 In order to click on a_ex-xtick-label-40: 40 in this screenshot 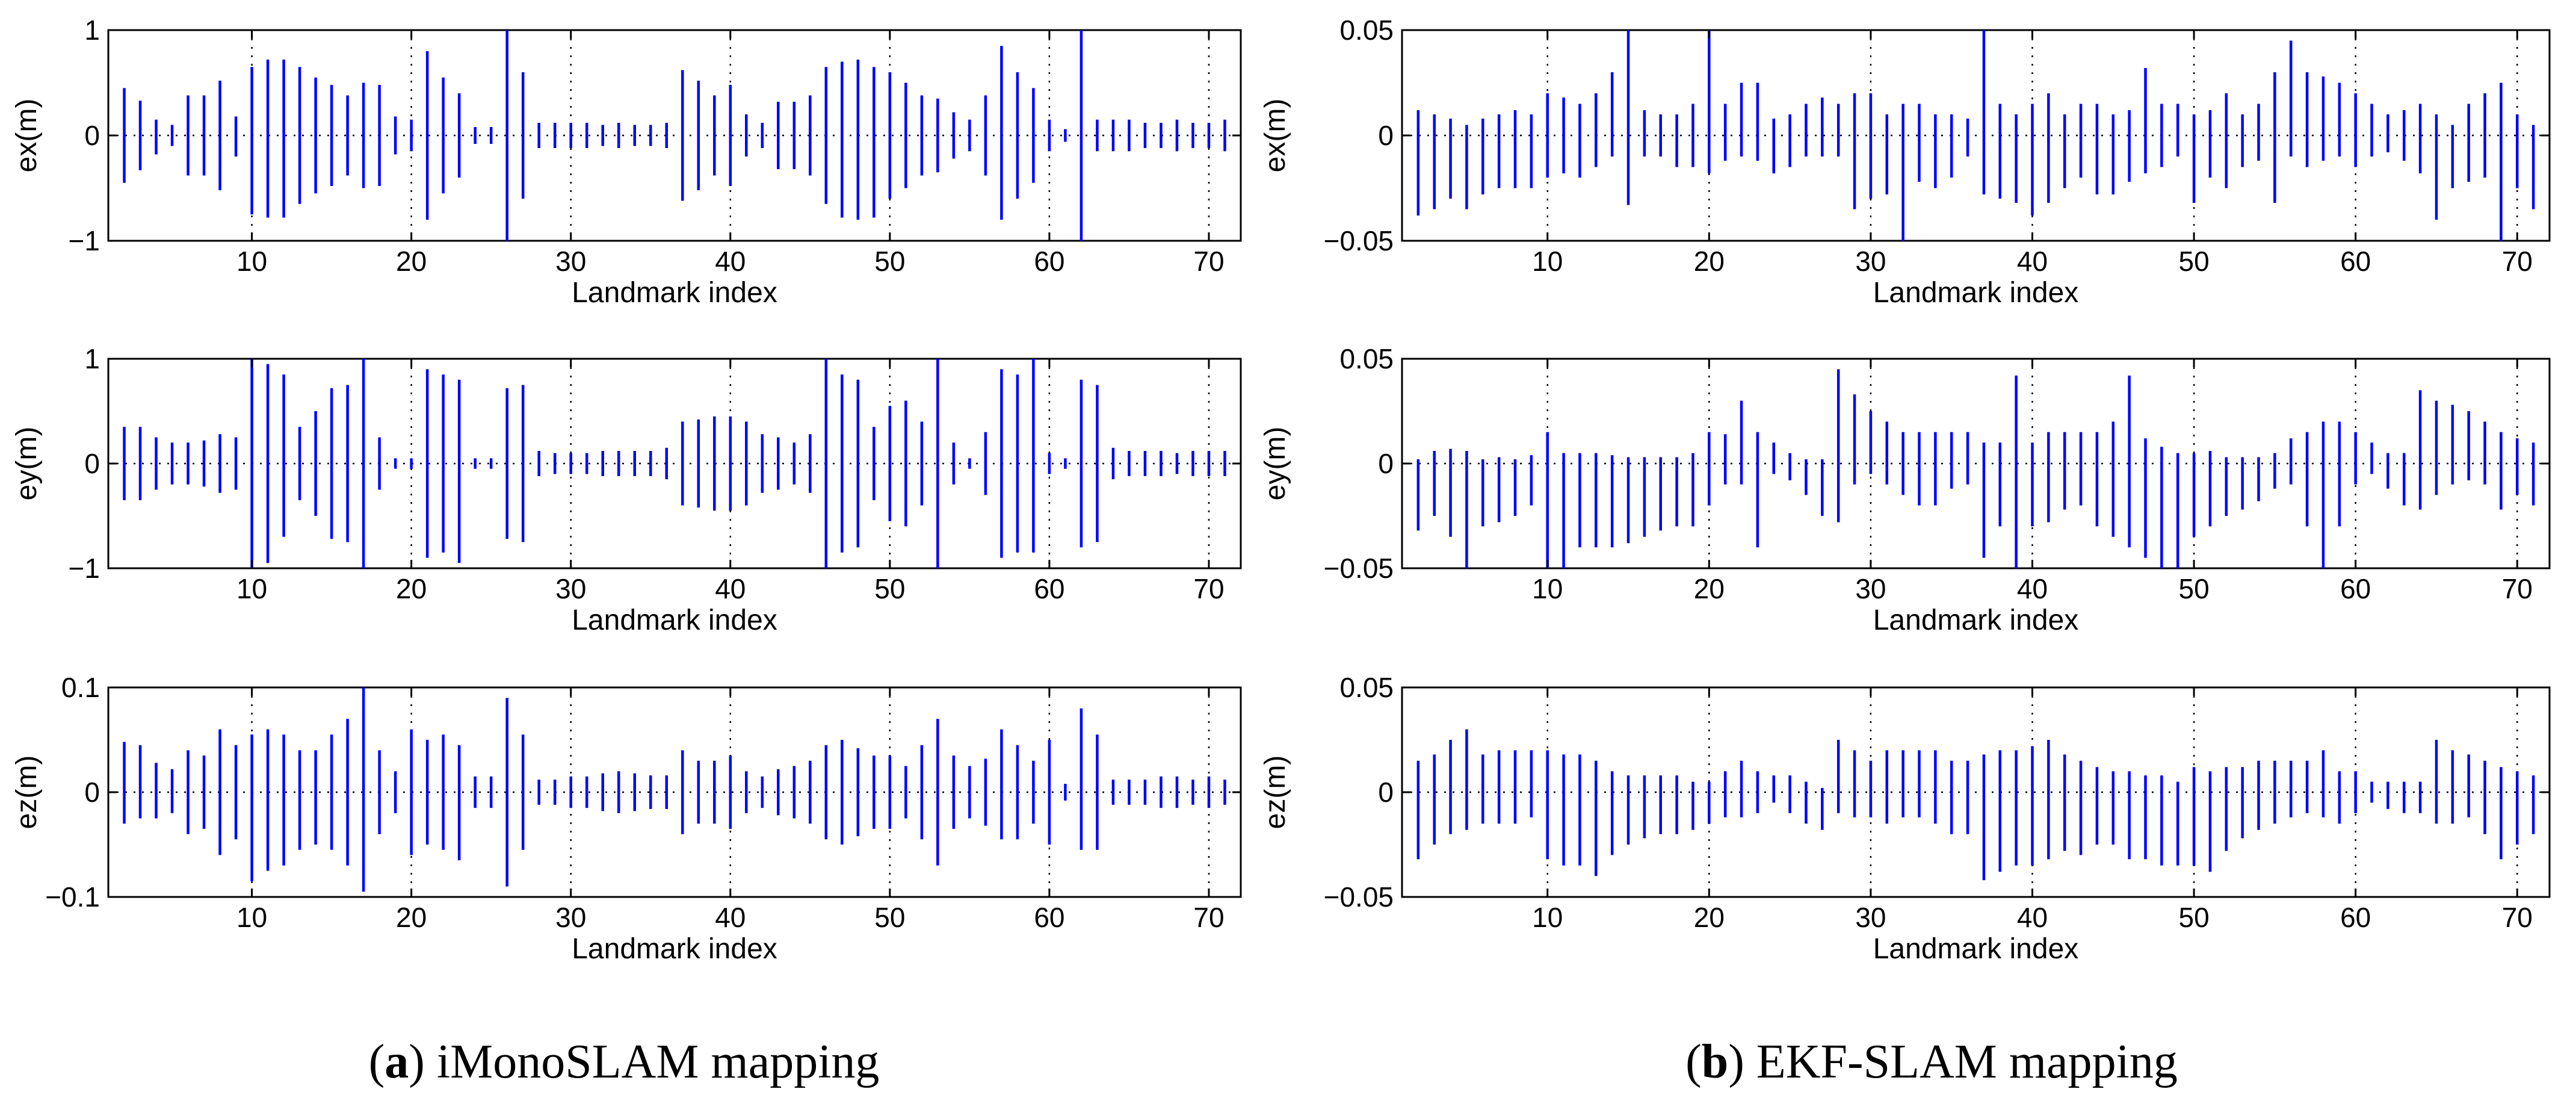, I will do `click(730, 261)`.